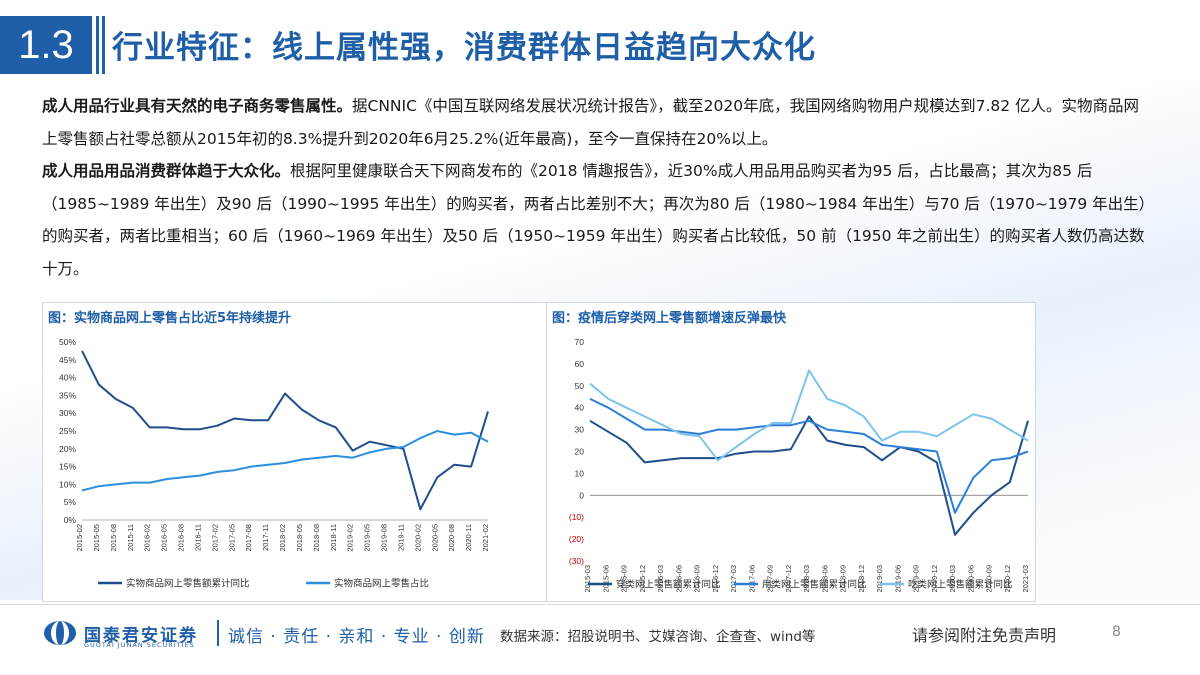 Image resolution: width=1200 pixels, height=675 pixels. I want to click on x-tick-label: 2015-03, so click(587, 579).